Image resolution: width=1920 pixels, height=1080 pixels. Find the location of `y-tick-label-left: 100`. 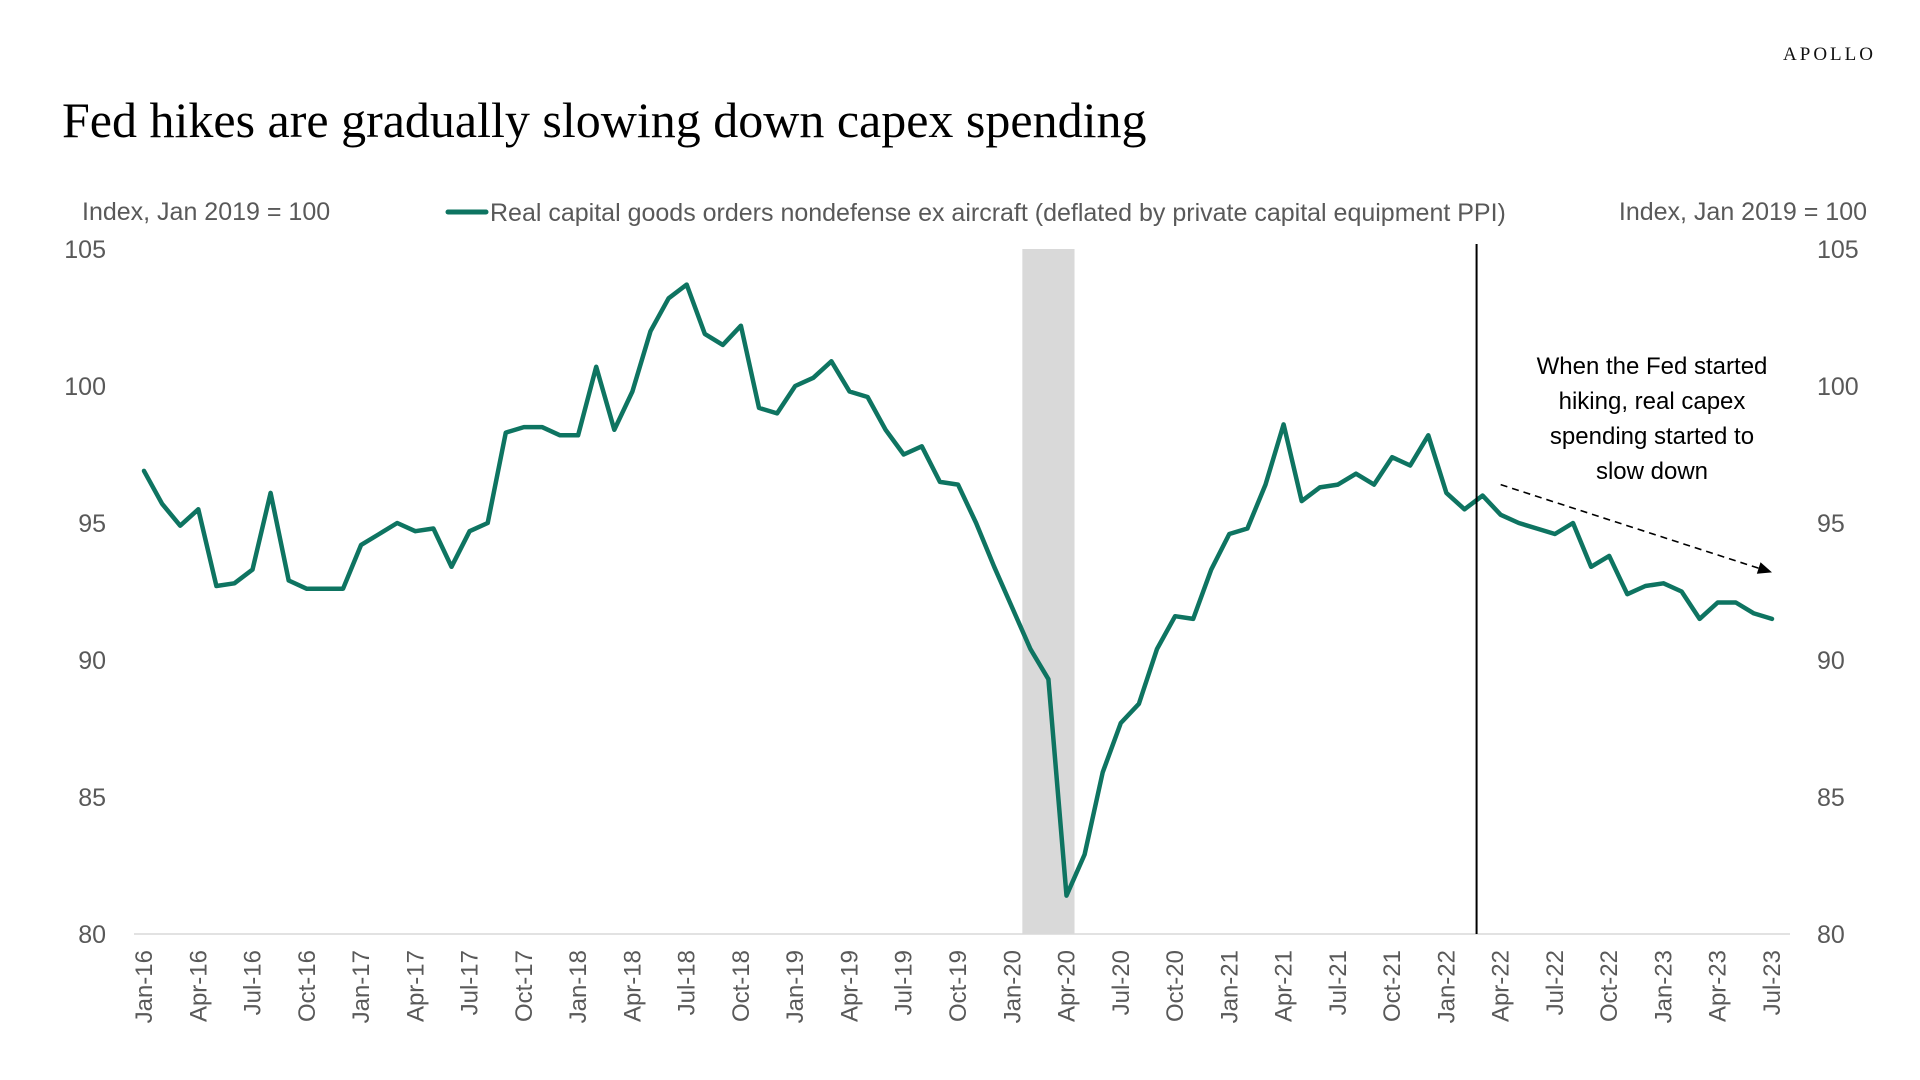

y-tick-label-left: 100 is located at coordinates (85, 387).